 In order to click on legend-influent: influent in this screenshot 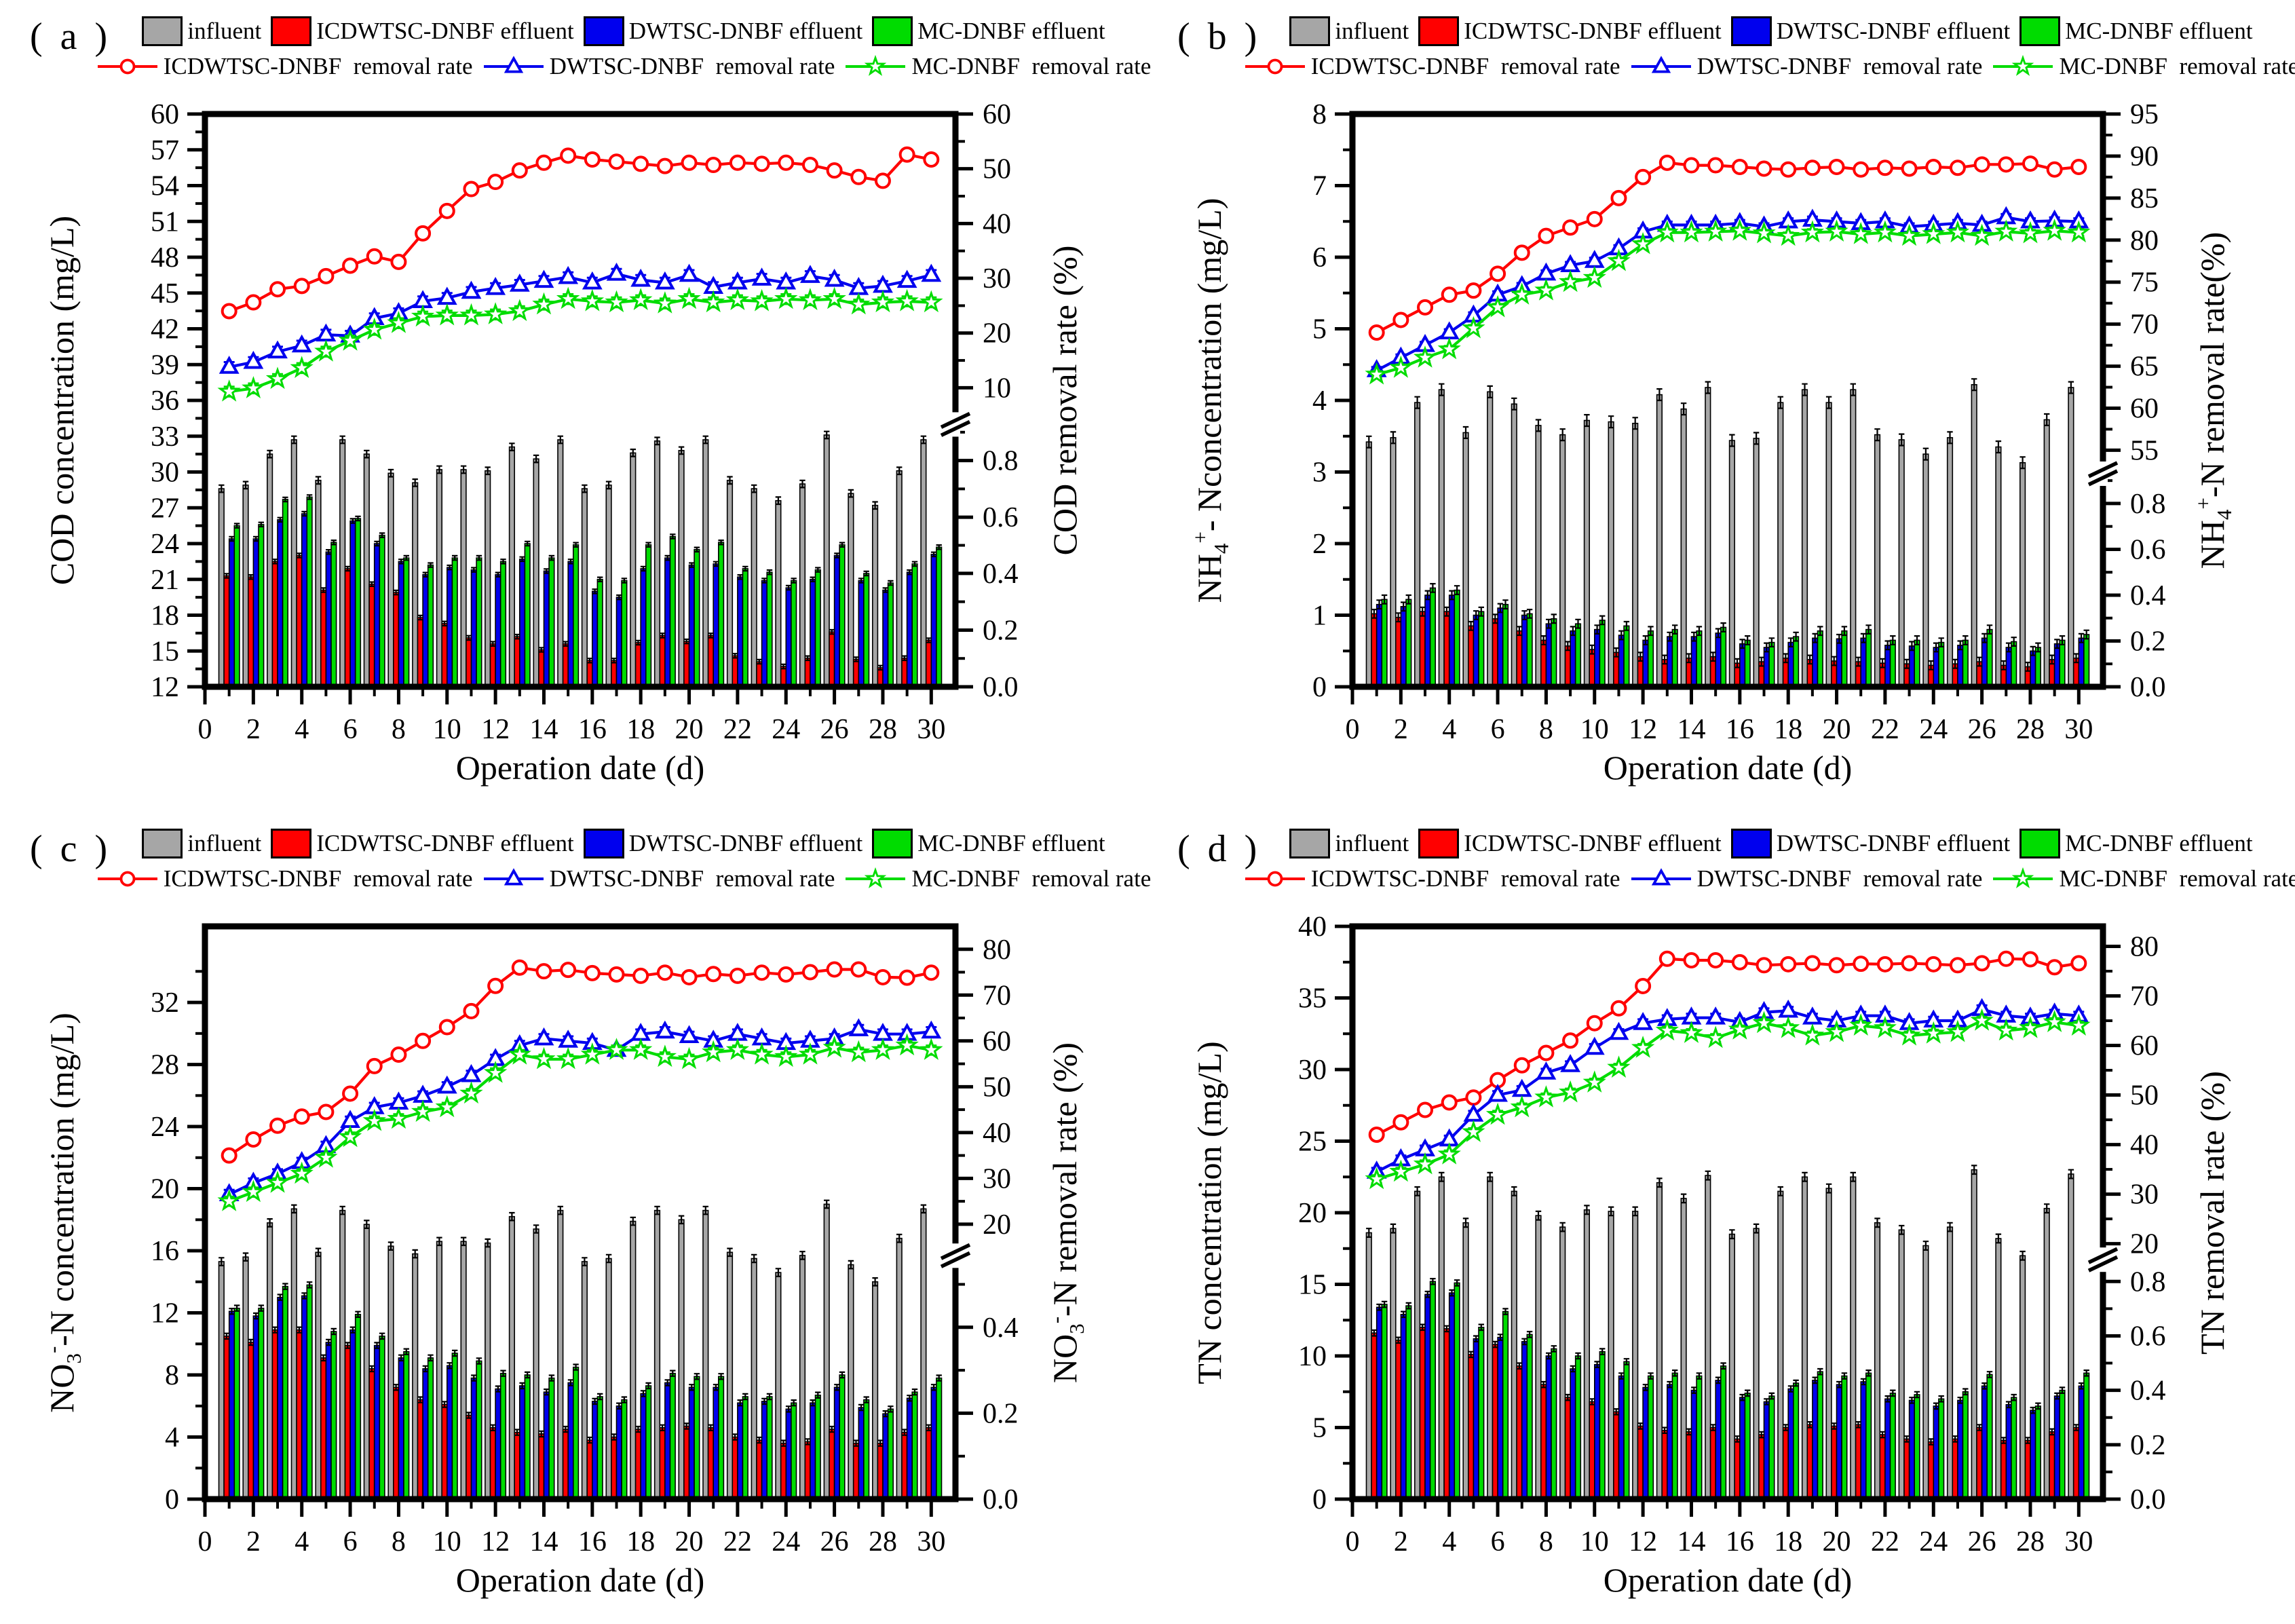, I will do `click(201, 31)`.